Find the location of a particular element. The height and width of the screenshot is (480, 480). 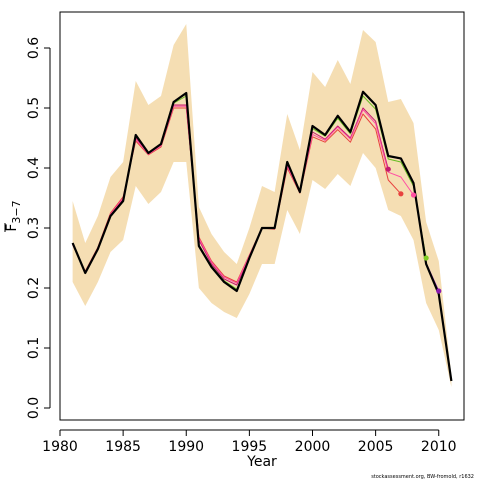

y-axis-title: F3−7 is located at coordinates (13, 216).